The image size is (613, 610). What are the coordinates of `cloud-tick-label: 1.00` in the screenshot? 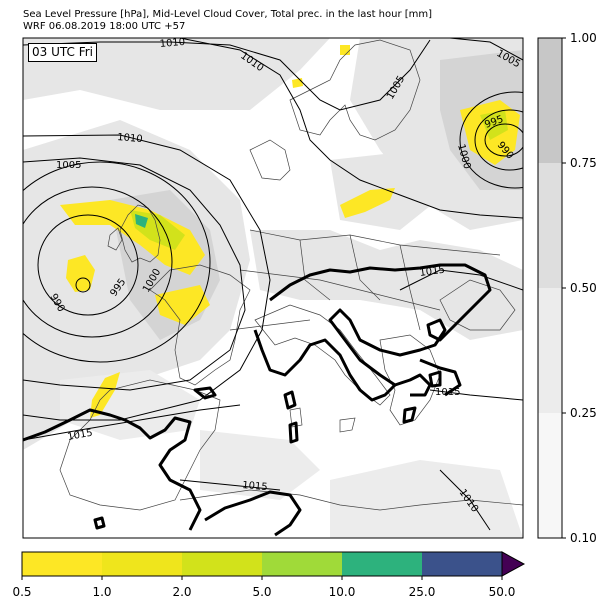 It's located at (583, 38).